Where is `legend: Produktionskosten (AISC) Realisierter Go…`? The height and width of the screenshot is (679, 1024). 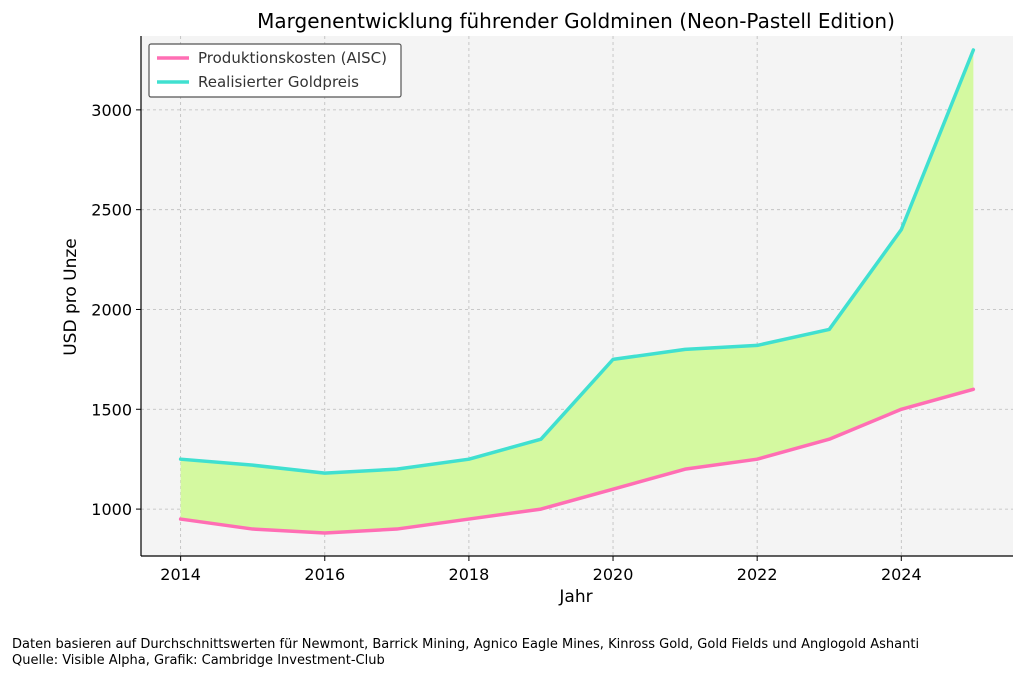
legend: Produktionskosten (AISC) Realisierter Go… is located at coordinates (275, 70).